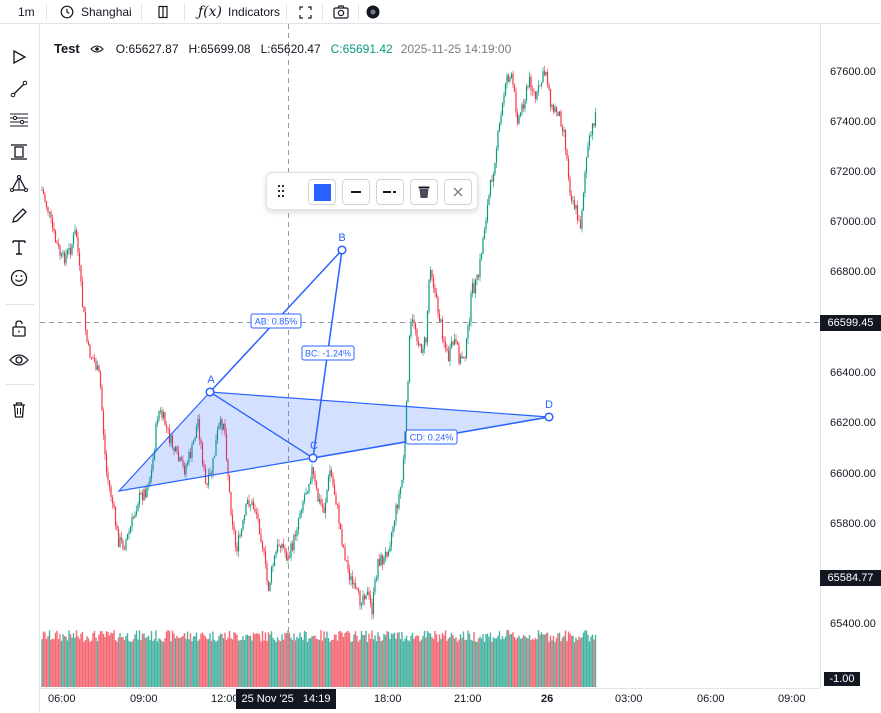 The width and height of the screenshot is (881, 713). I want to click on text-icon, so click(19, 247).